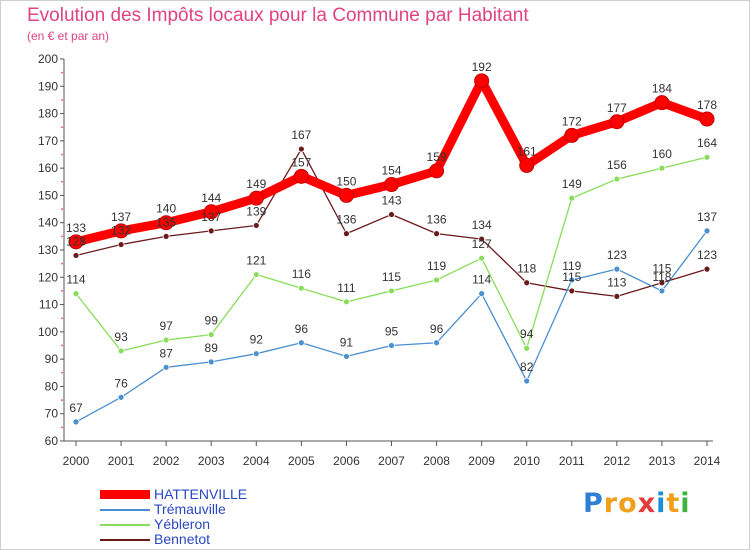  I want to click on y-tick-label: 180, so click(48, 114).